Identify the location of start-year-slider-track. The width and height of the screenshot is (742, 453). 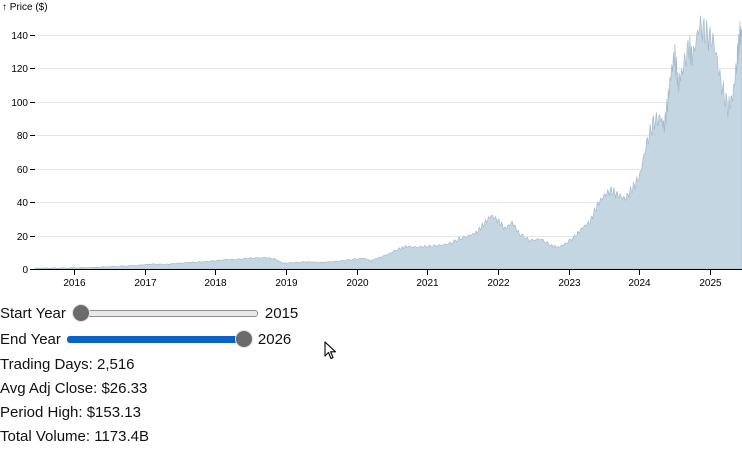
(166, 313).